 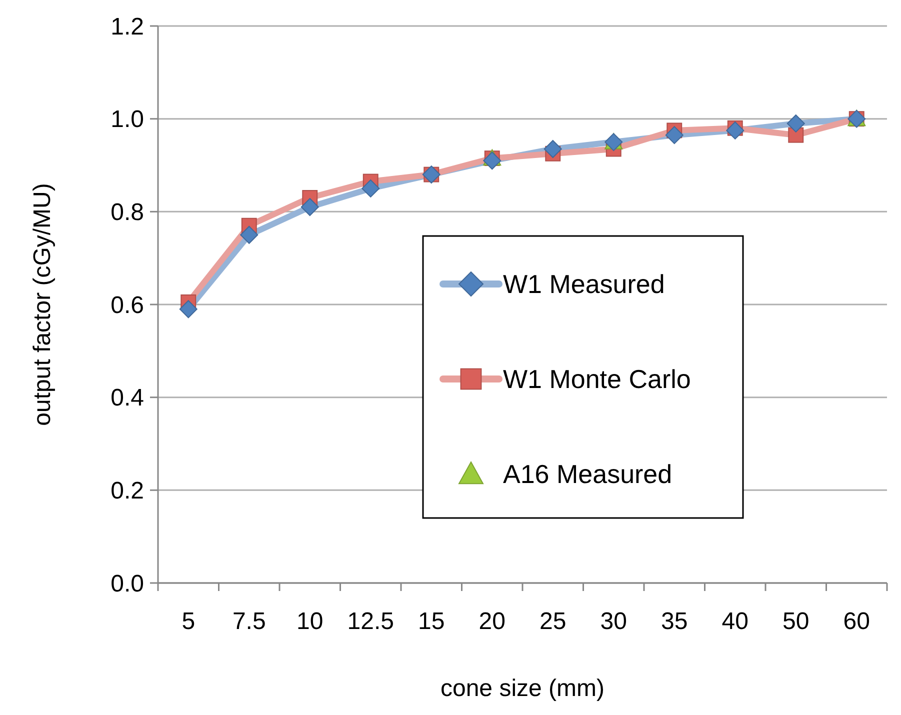 I want to click on y-tick-label: 0.0, so click(x=127, y=584).